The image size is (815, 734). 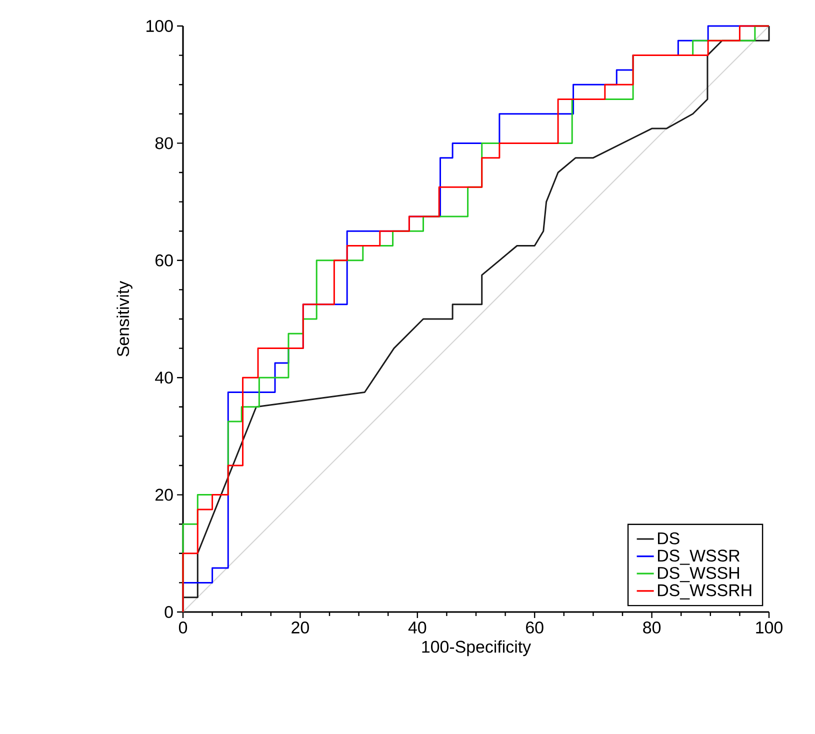 I want to click on legend-label: DS_WSSR, so click(x=699, y=557).